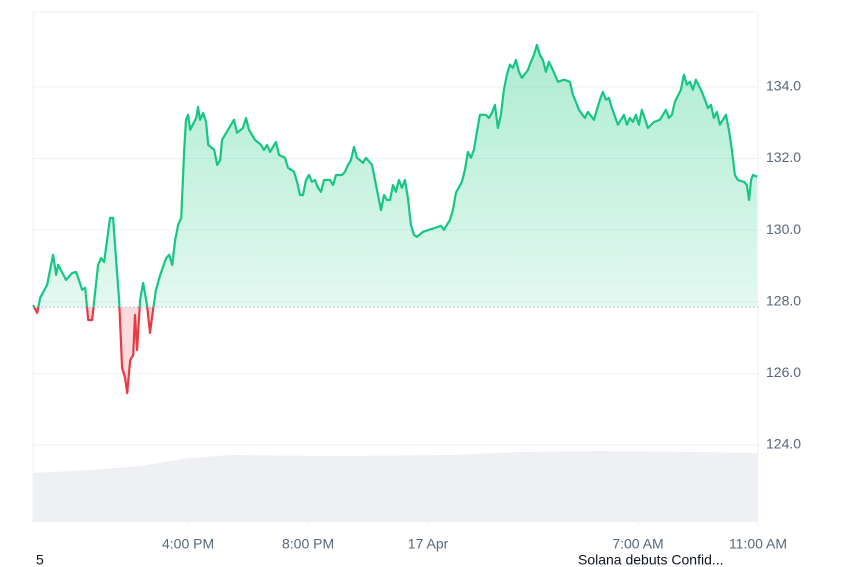  I want to click on x-tick-label: 7:00 AM, so click(637, 544).